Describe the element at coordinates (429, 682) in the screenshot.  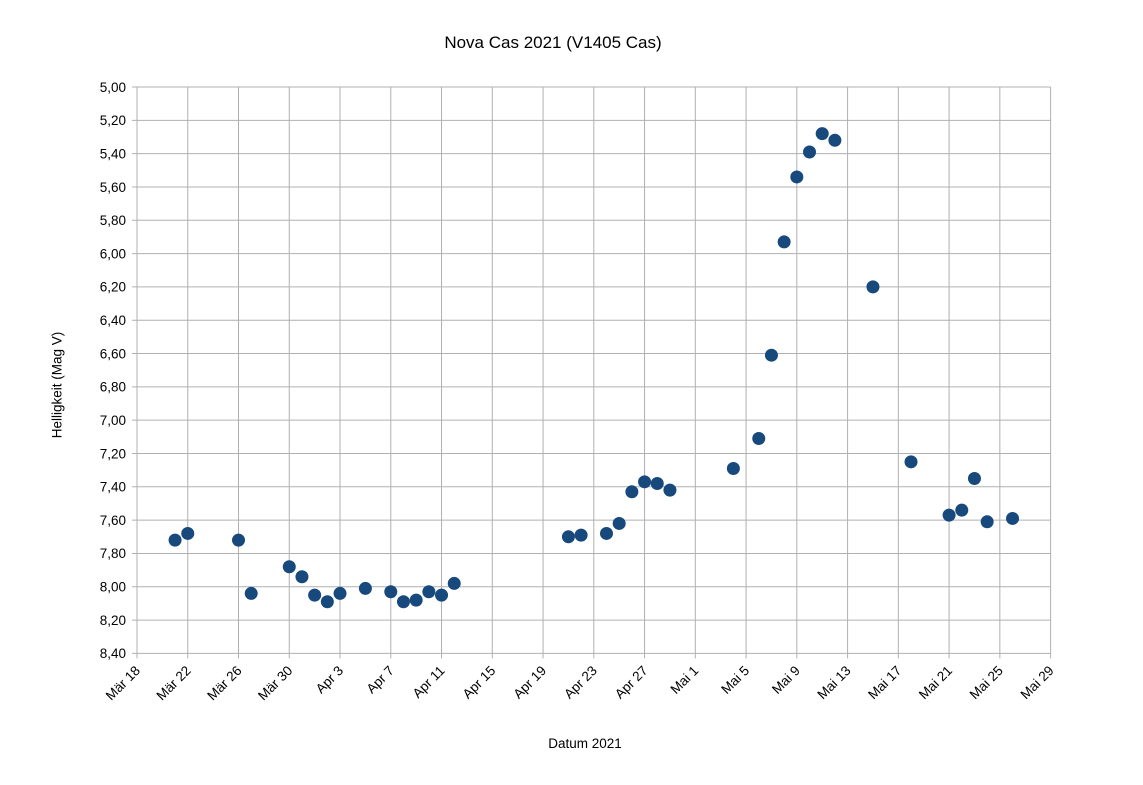
I see `x-tick-label: Apr 11` at that location.